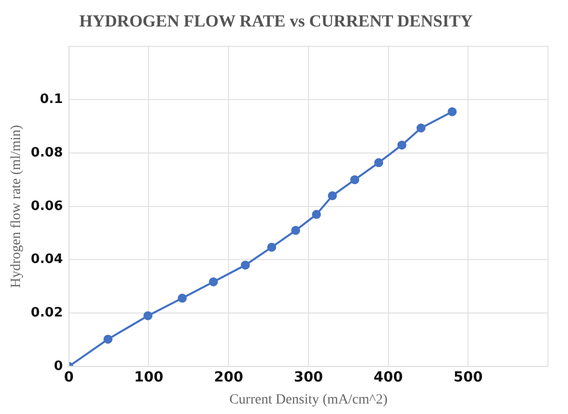 This screenshot has height=414, width=568. I want to click on x-tick-label: 0, so click(69, 377).